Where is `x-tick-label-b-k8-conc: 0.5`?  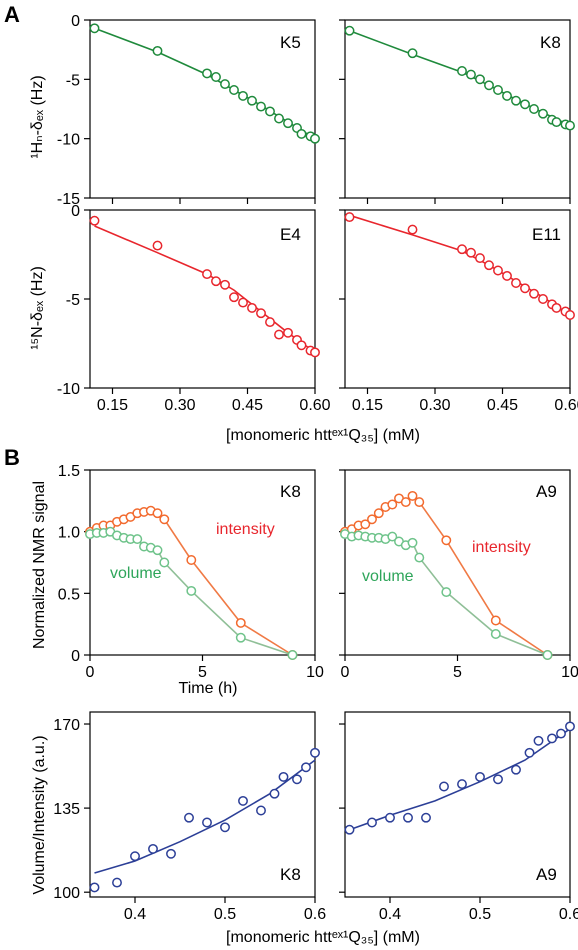
x-tick-label-b-k8-conc: 0.5 is located at coordinates (225, 914).